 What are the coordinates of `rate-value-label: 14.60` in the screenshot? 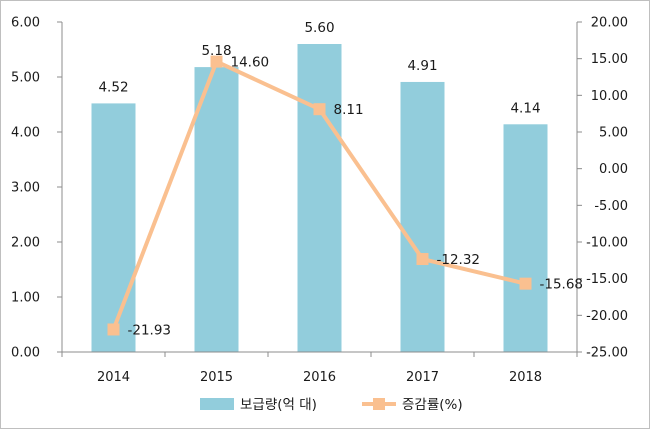 It's located at (250, 63).